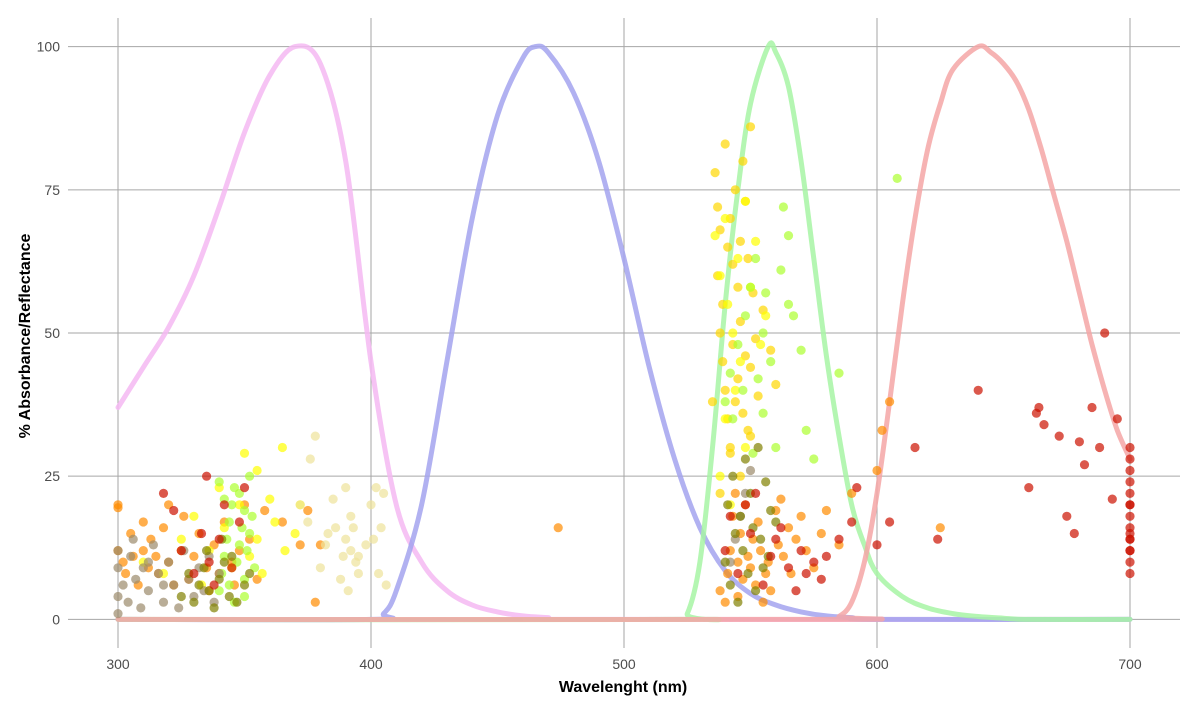  I want to click on x-tick-label: 500, so click(624, 664).